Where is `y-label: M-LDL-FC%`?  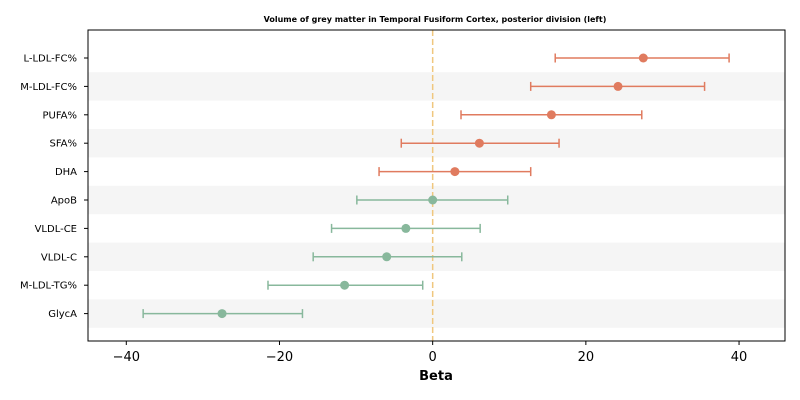
y-label: M-LDL-FC% is located at coordinates (48, 87).